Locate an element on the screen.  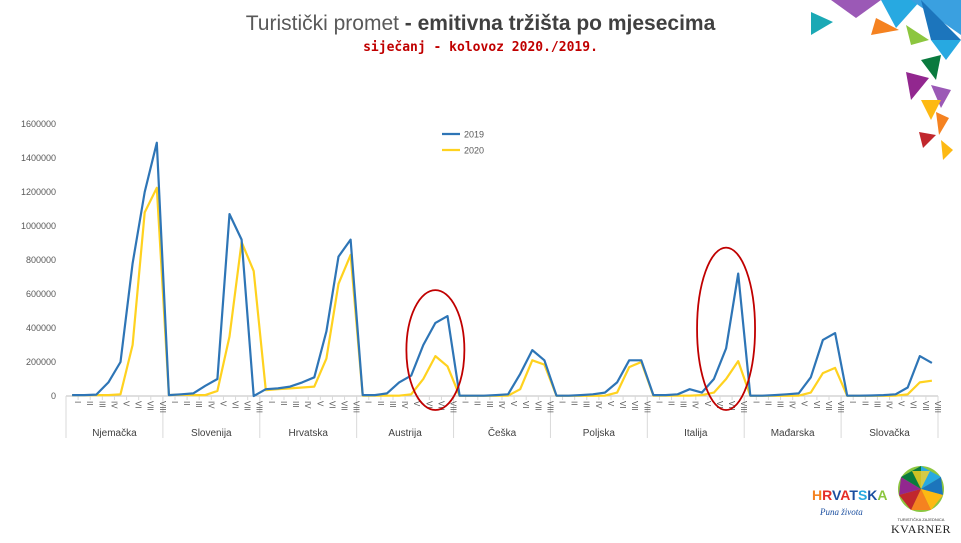
x-group-label: Poljska is located at coordinates (599, 433).